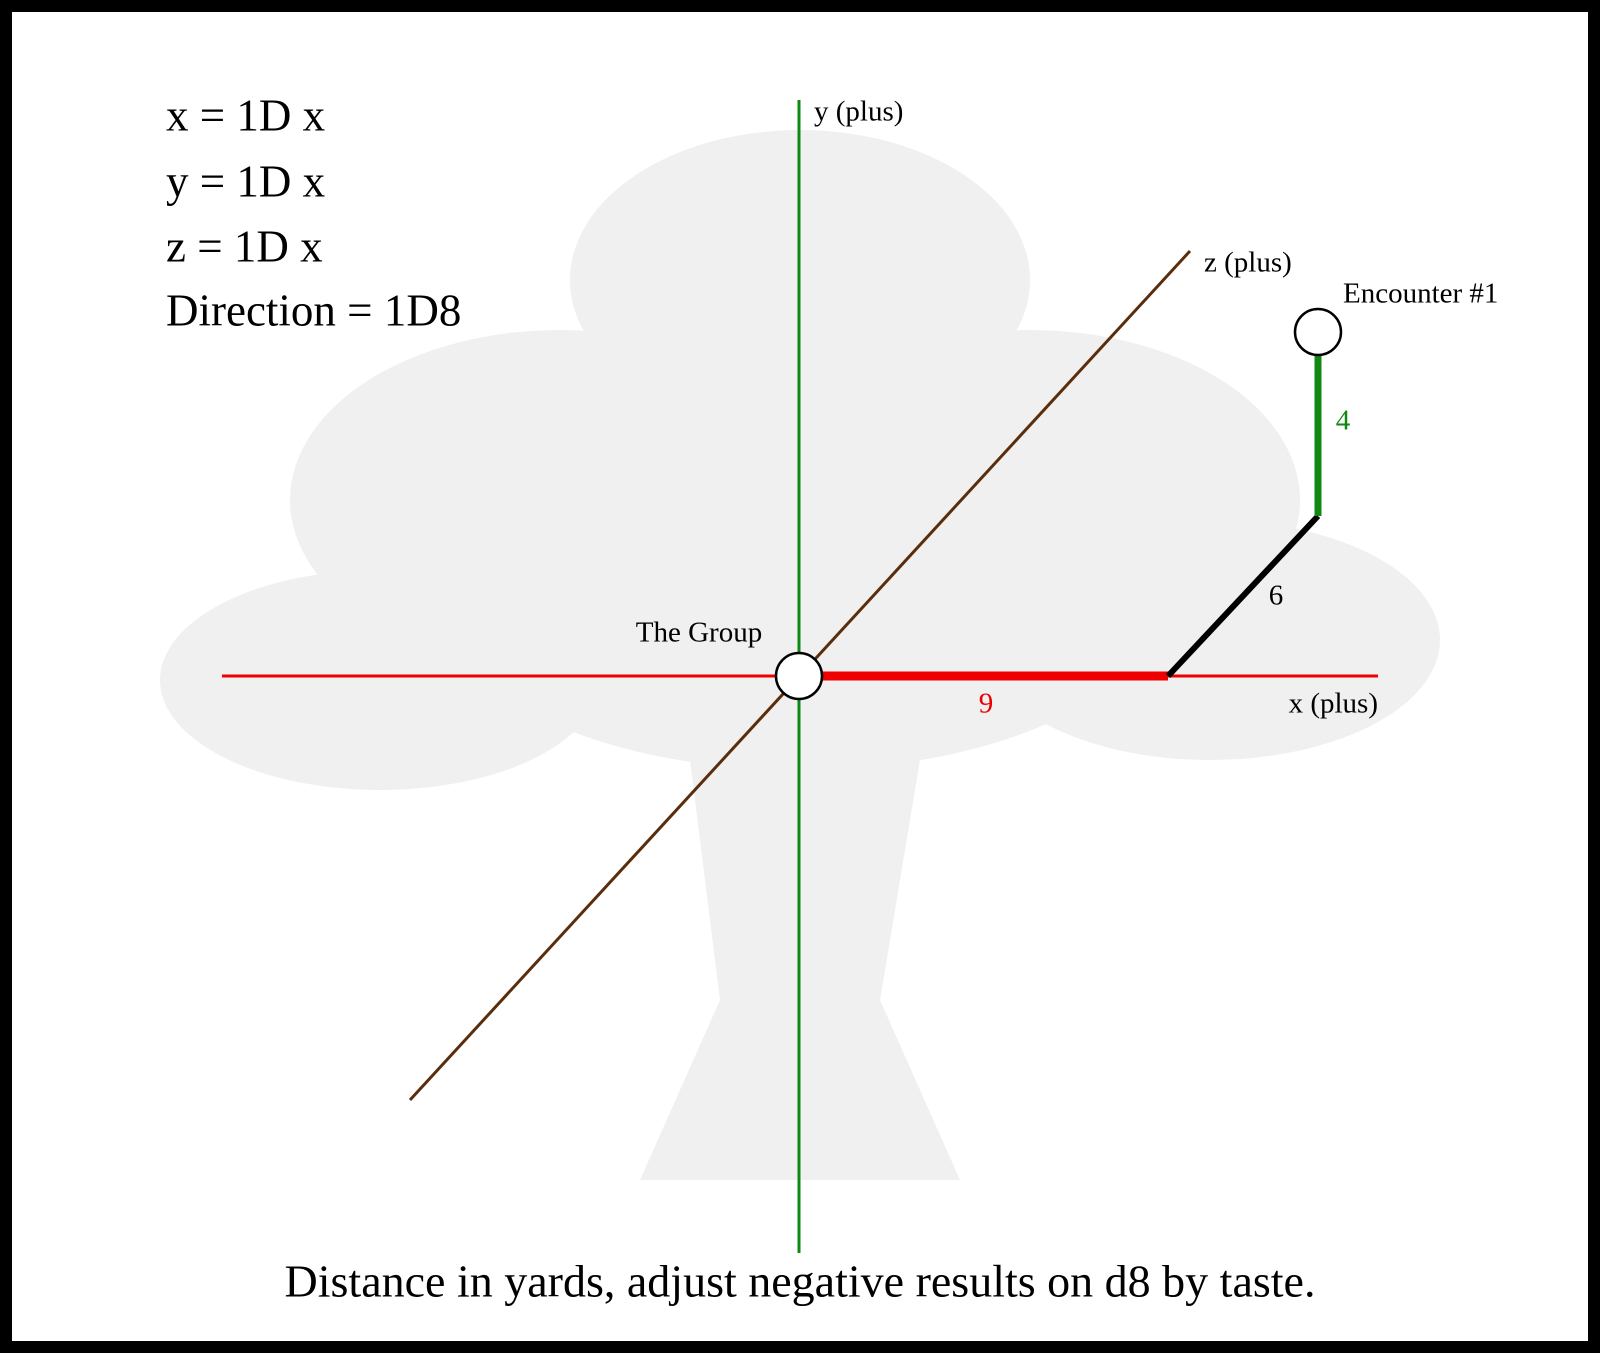  Describe the element at coordinates (699, 633) in the screenshot. I see `node-label: The Group` at that location.